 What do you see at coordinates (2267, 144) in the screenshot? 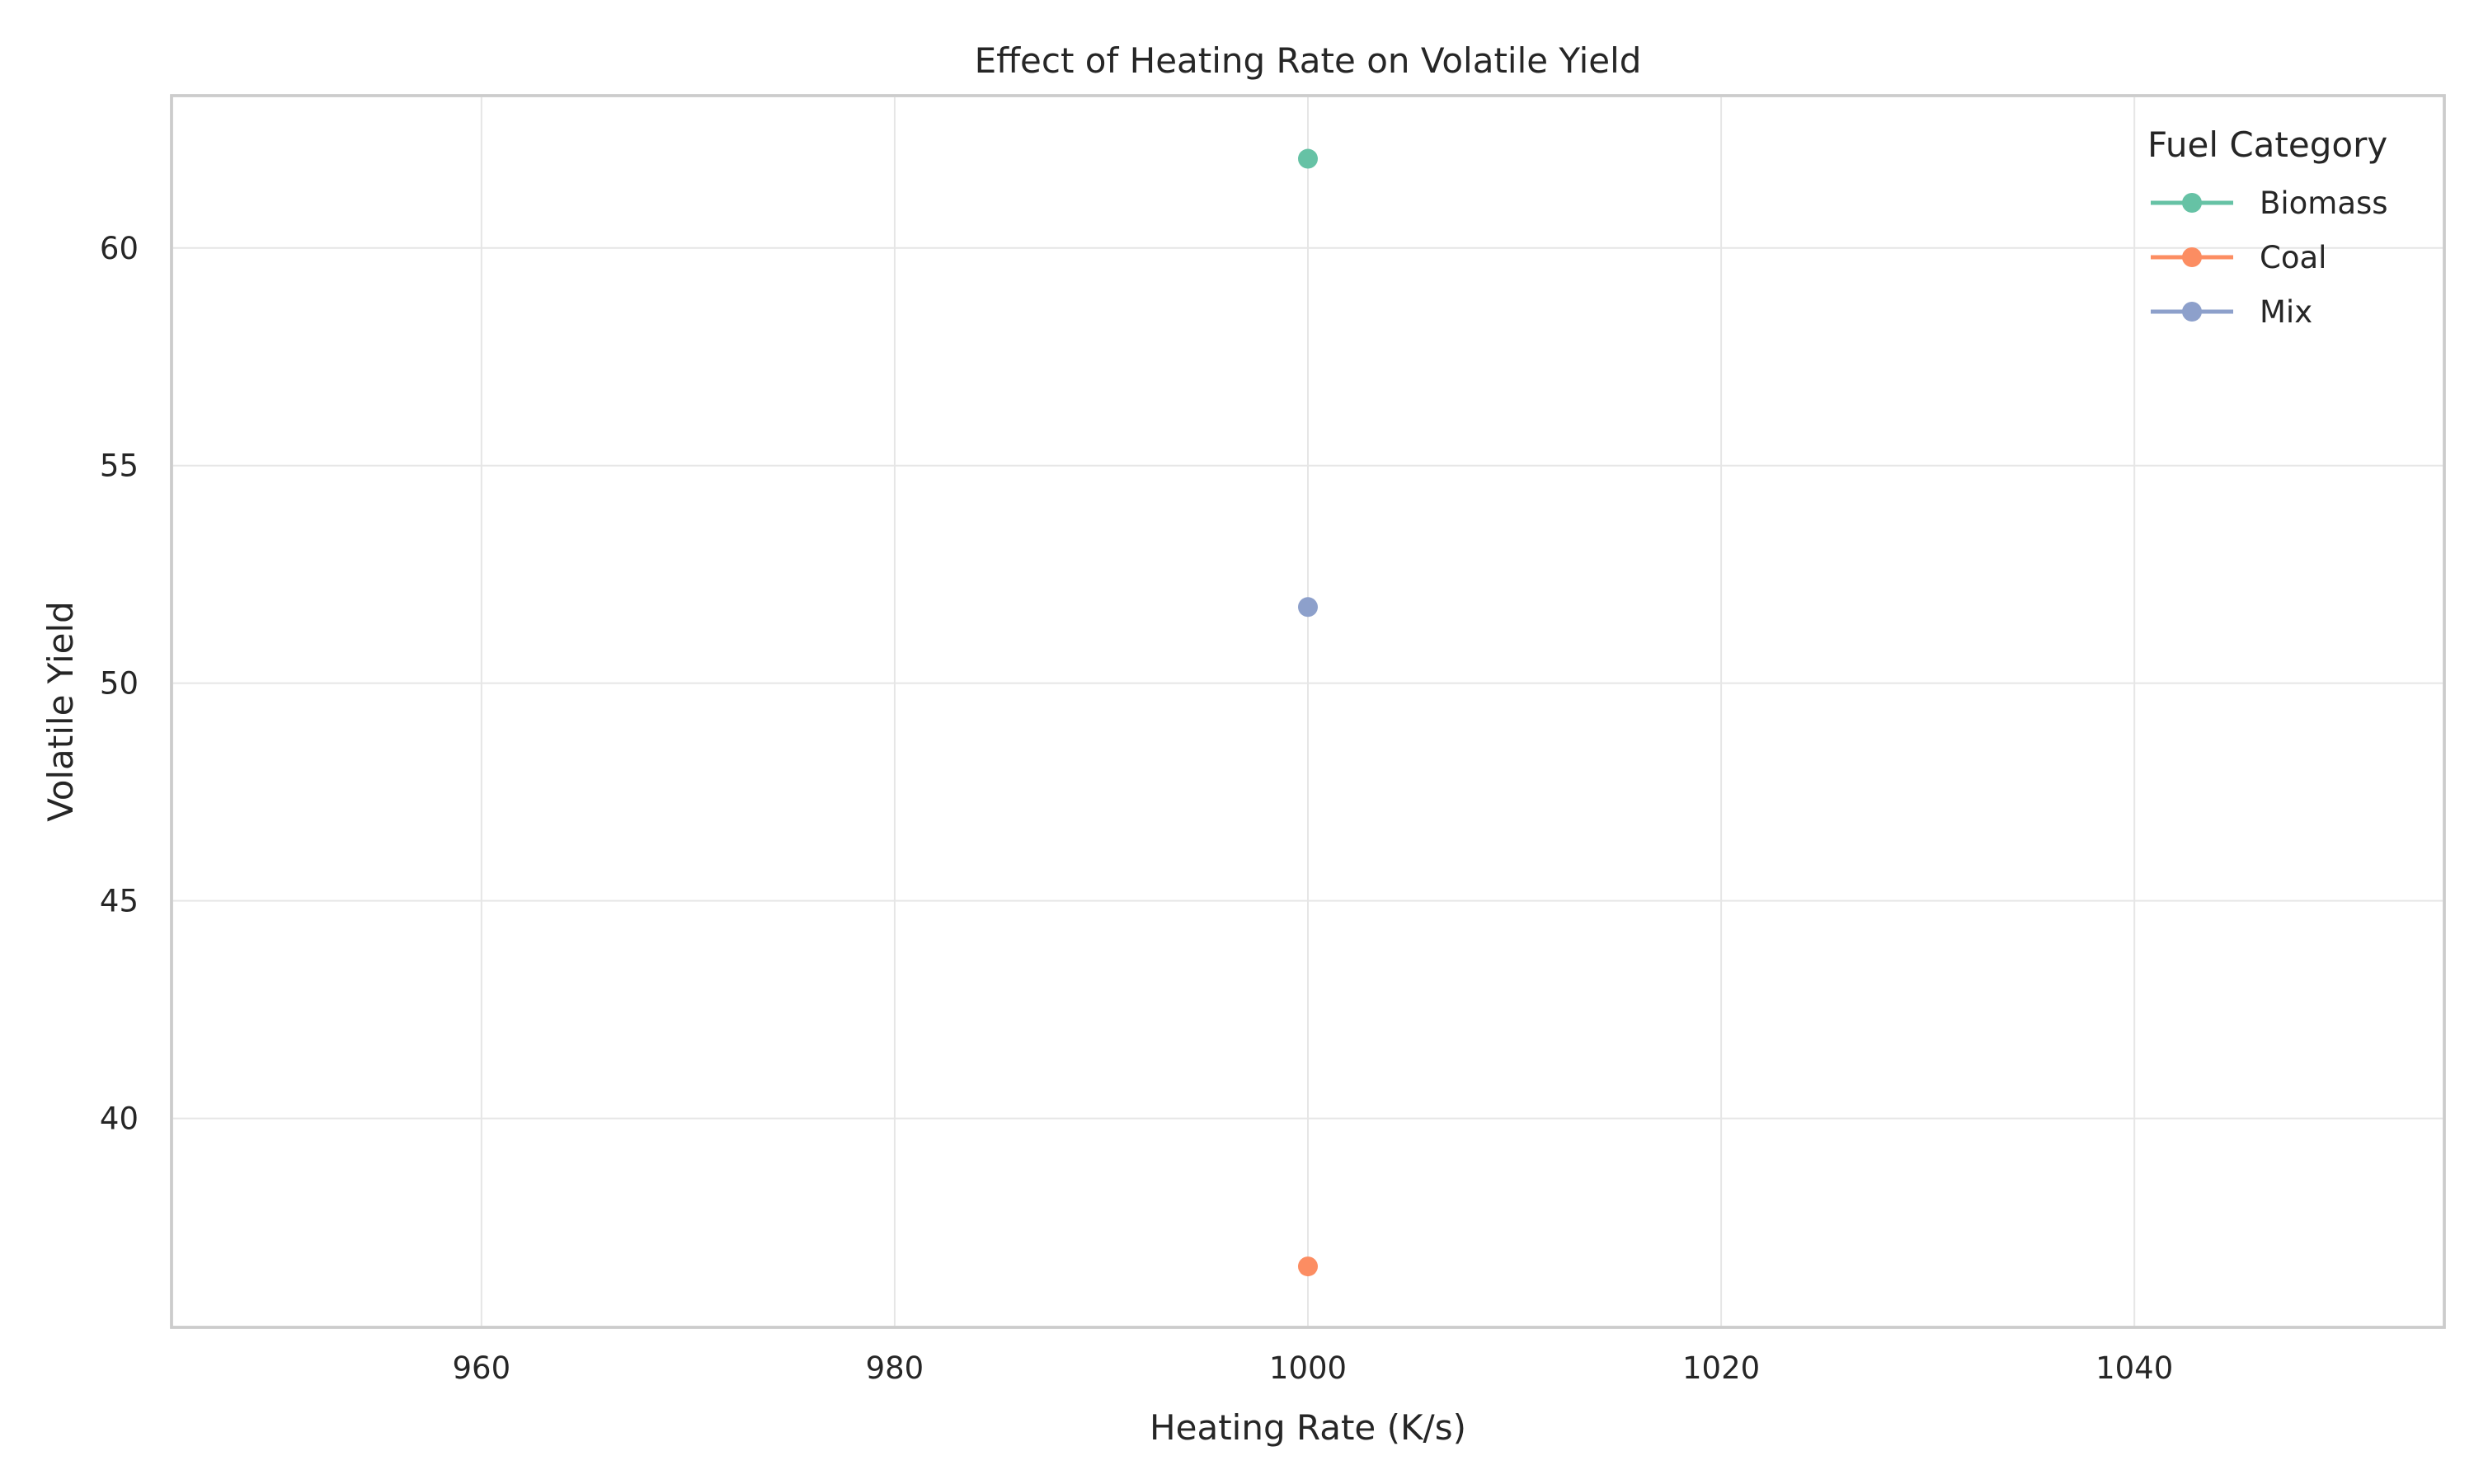
I see `legend-title: Fuel Category` at bounding box center [2267, 144].